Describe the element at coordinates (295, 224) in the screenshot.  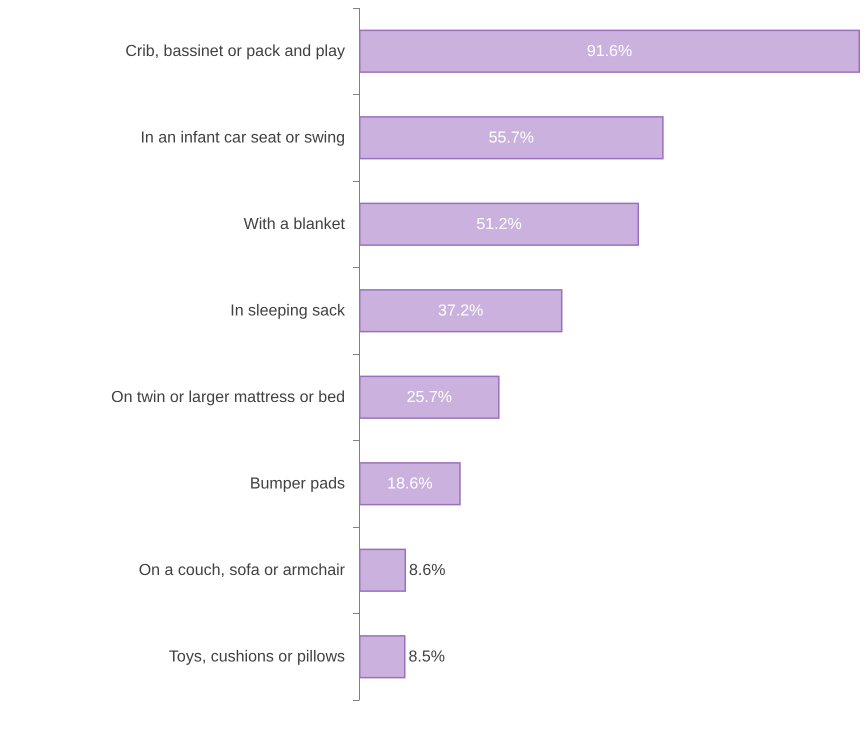
I see `y-tick-label: With a blanket` at that location.